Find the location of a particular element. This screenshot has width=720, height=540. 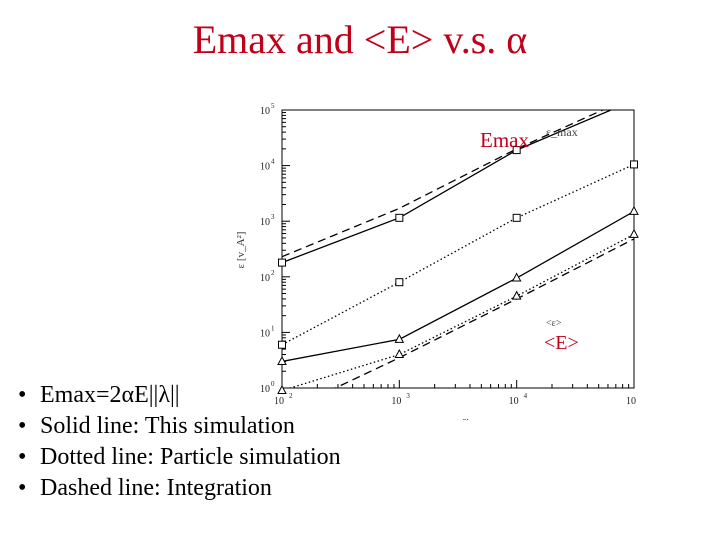

bullet-item: • Emax=2αE||λ|| is located at coordinates (99, 395).